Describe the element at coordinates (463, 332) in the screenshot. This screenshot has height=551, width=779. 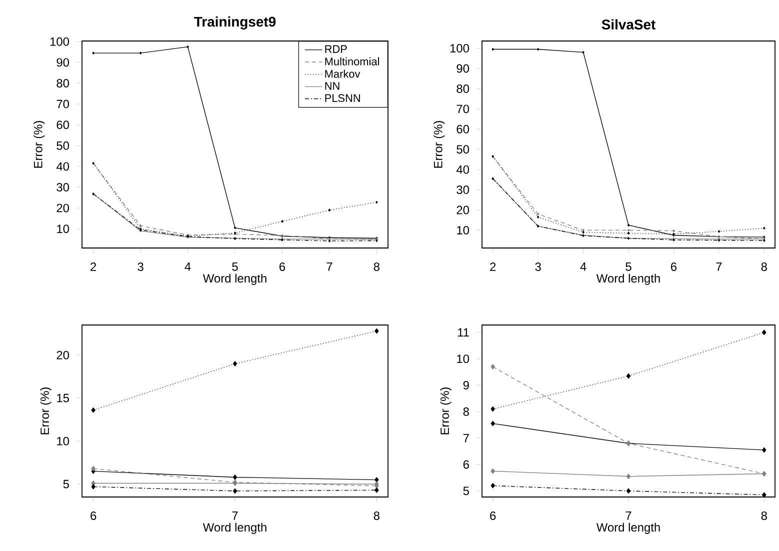
I see `y-tick-label: 11` at that location.